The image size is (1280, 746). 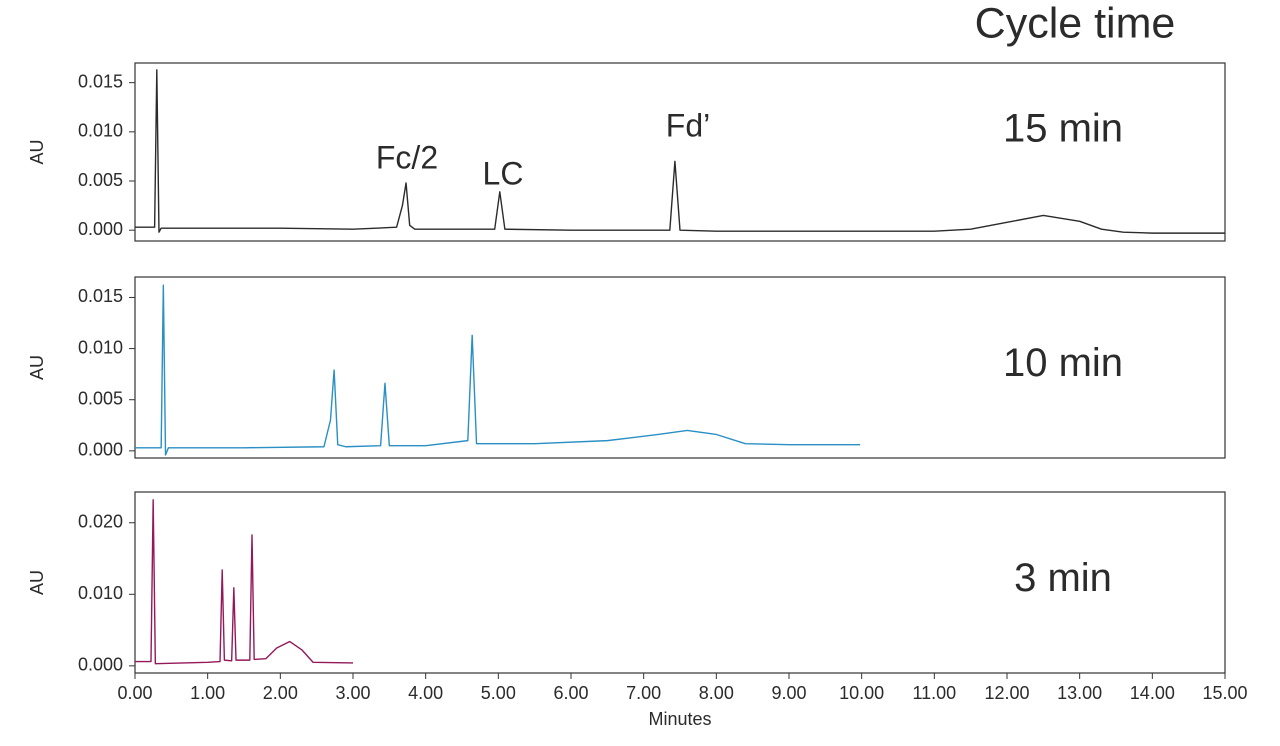 What do you see at coordinates (1075, 23) in the screenshot?
I see `page-title: Cycle time` at bounding box center [1075, 23].